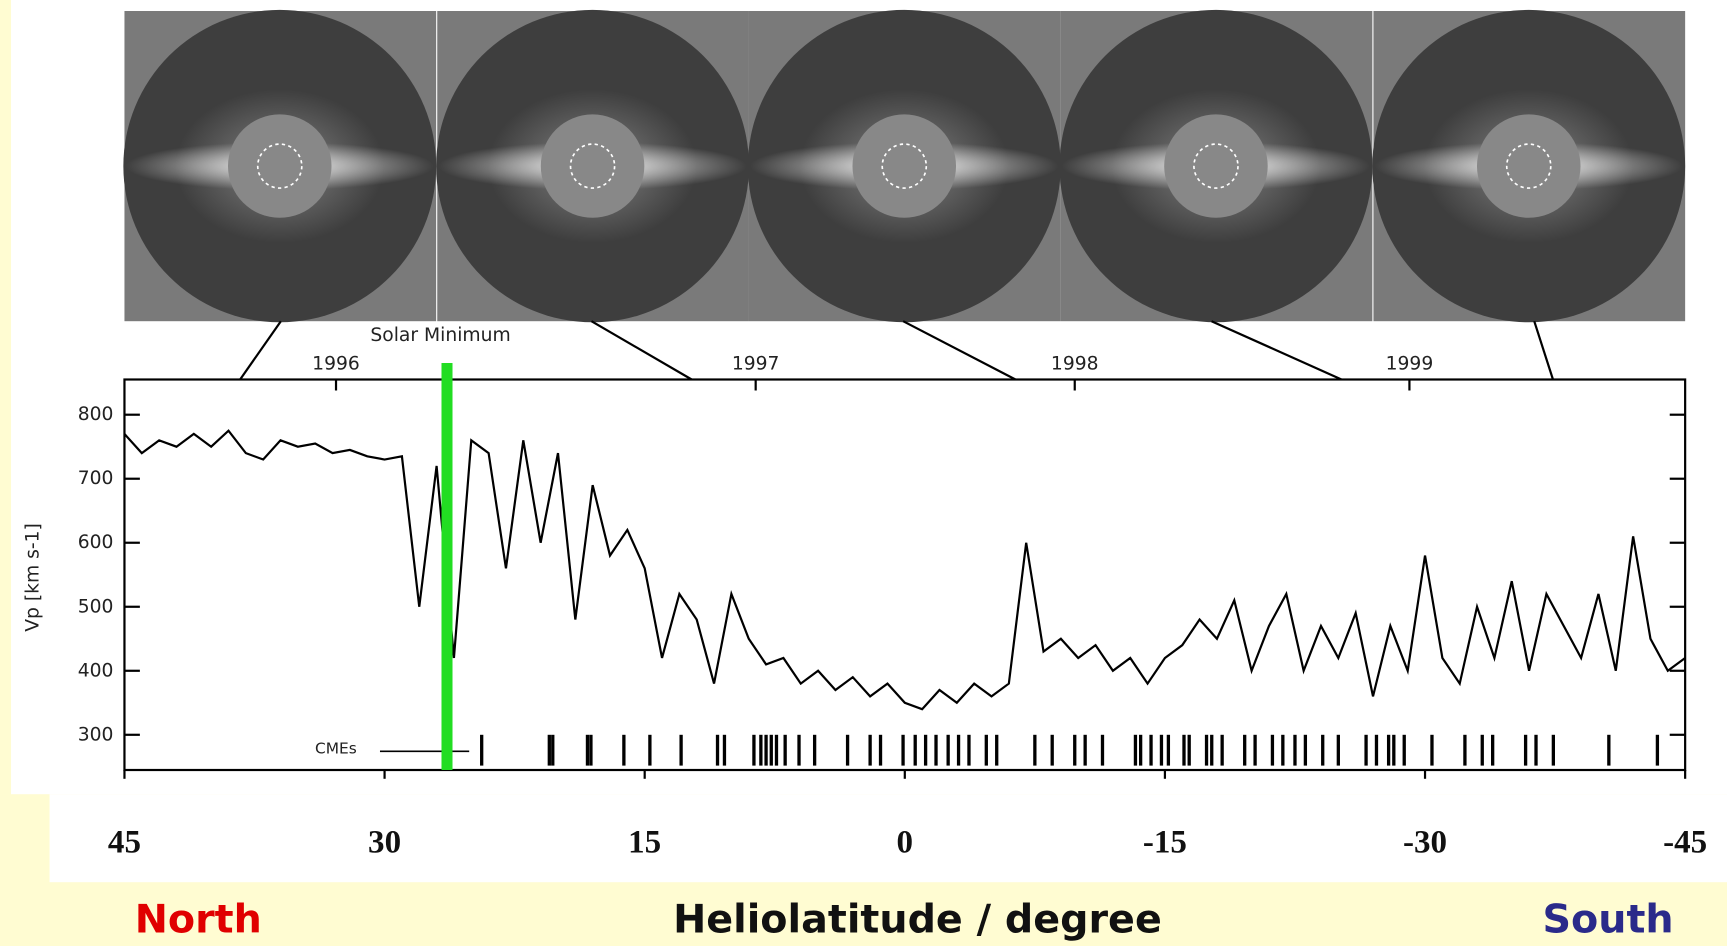 The height and width of the screenshot is (946, 1727). Describe the element at coordinates (96, 734) in the screenshot. I see `y-tick-label: 300` at that location.